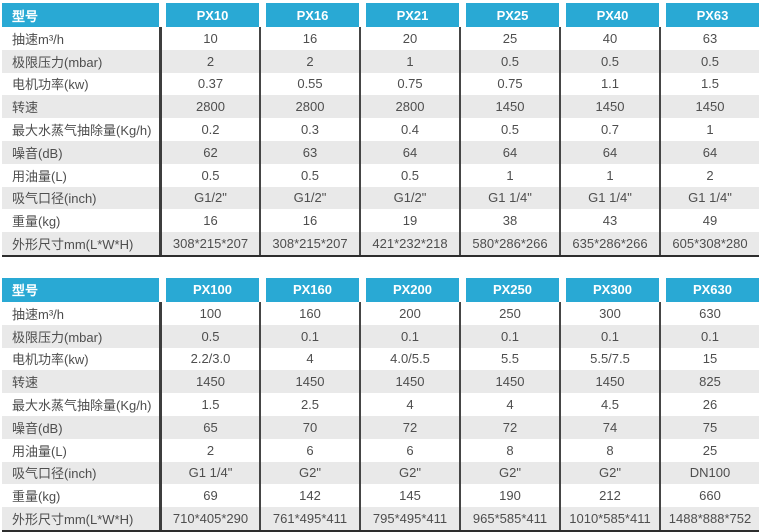  I want to click on spec-row-label: 抽速m³/h, so click(80, 313).